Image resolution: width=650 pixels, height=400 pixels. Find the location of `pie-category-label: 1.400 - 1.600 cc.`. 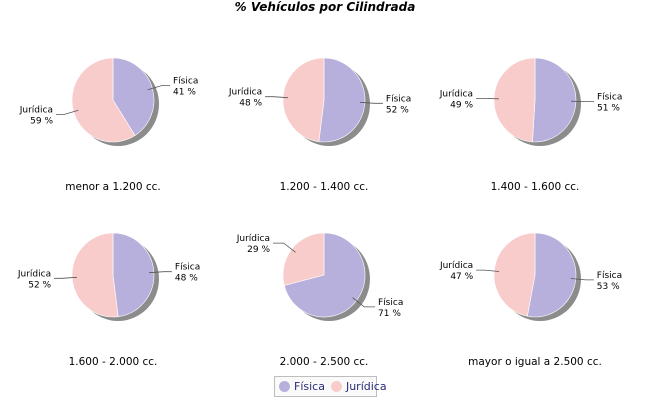

pie-category-label: 1.400 - 1.600 cc. is located at coordinates (535, 187).